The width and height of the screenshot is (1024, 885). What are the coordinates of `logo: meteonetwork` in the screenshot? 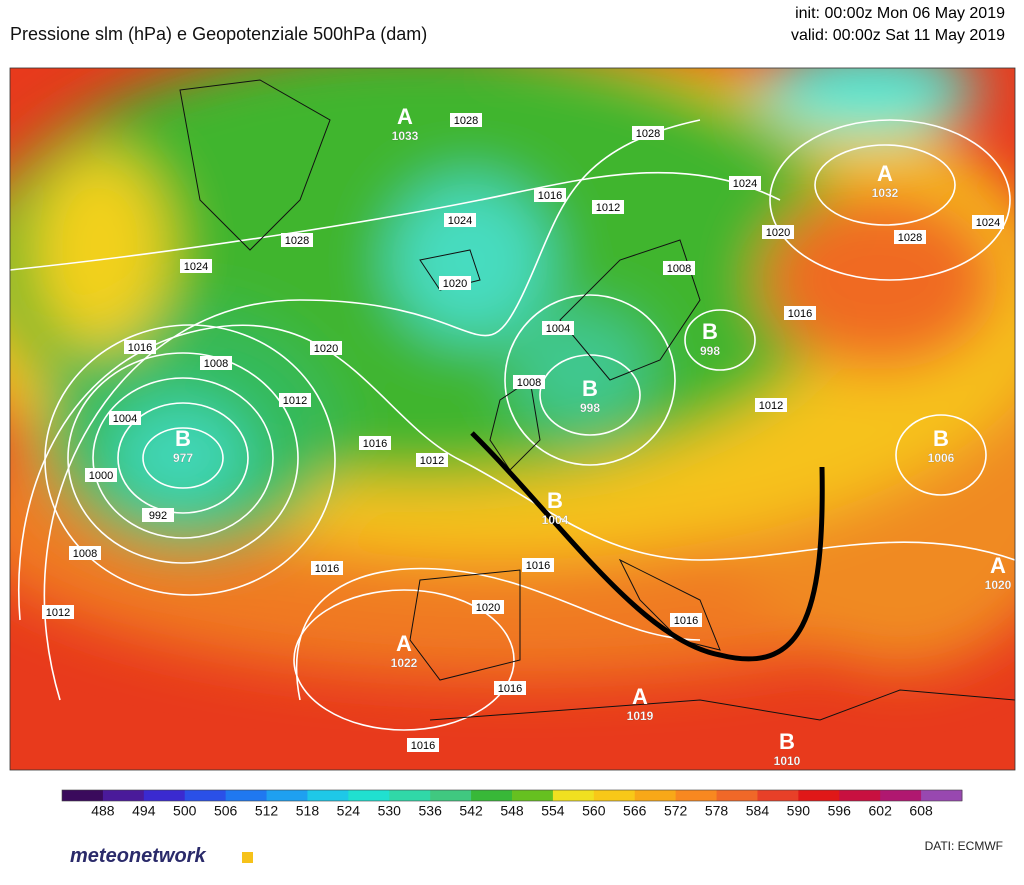 It's located at (138, 856).